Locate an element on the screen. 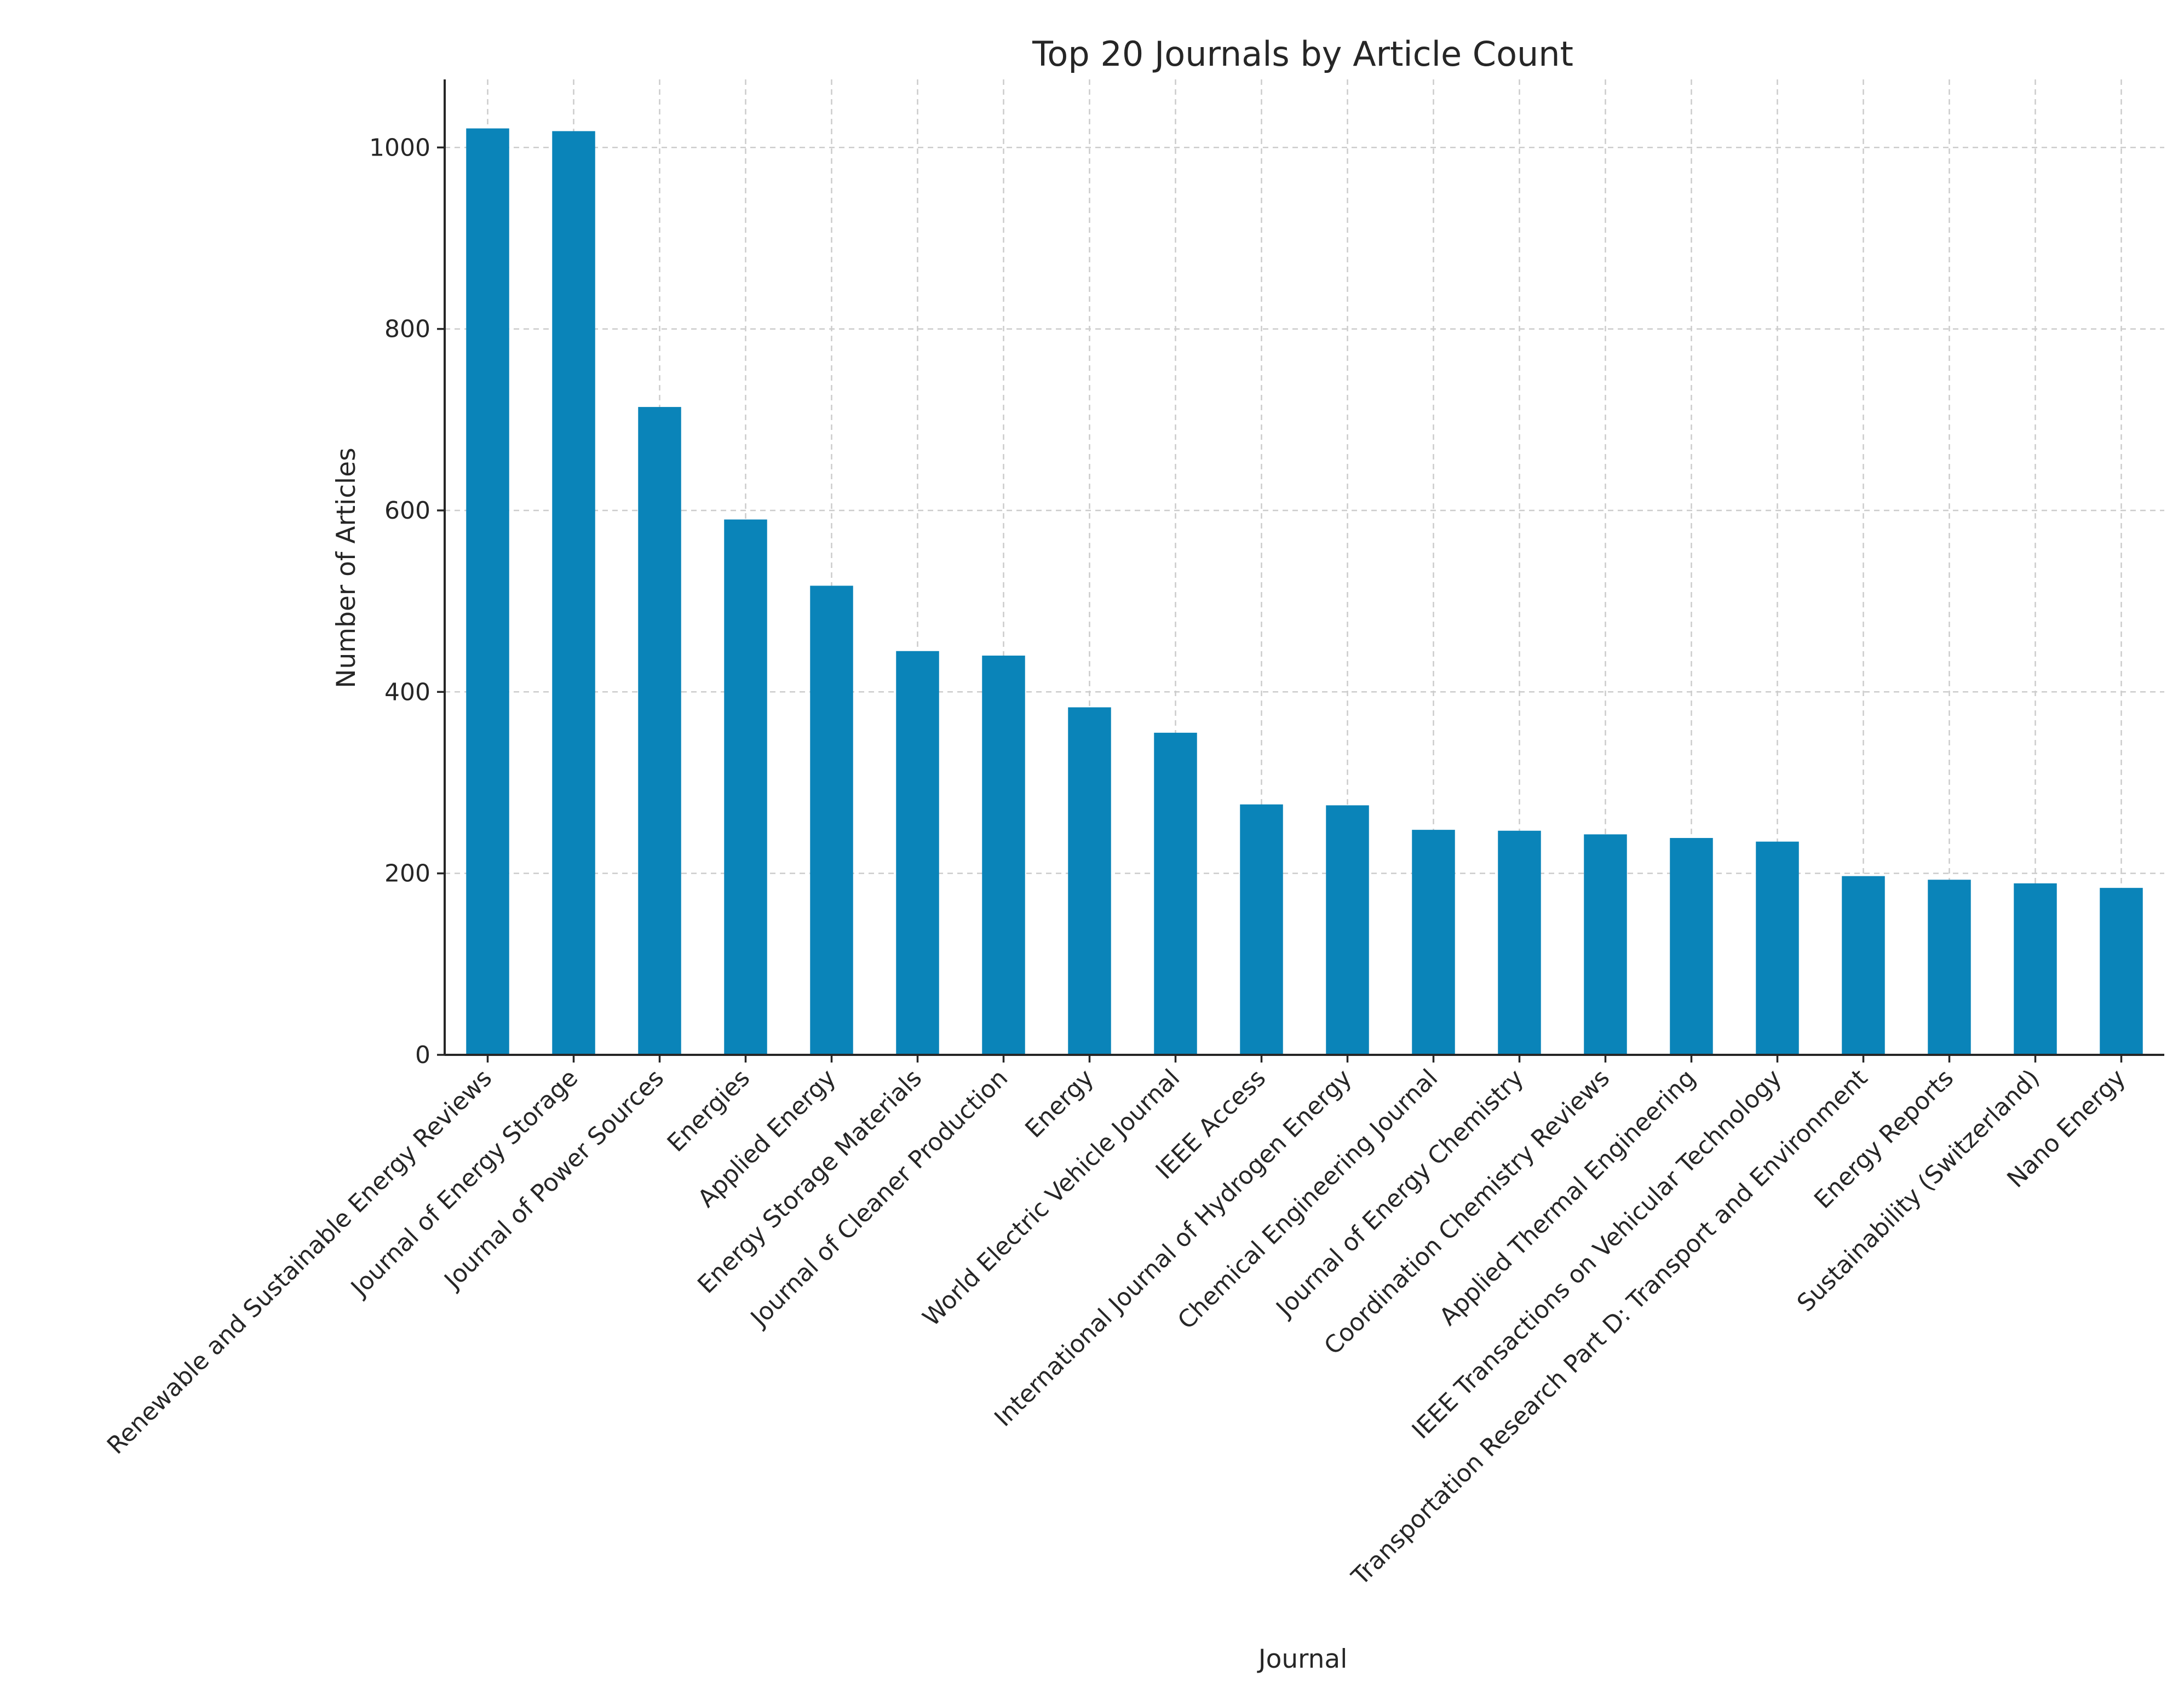 Image resolution: width=2184 pixels, height=1694 pixels. y-axis-label: Number of Articles is located at coordinates (346, 567).